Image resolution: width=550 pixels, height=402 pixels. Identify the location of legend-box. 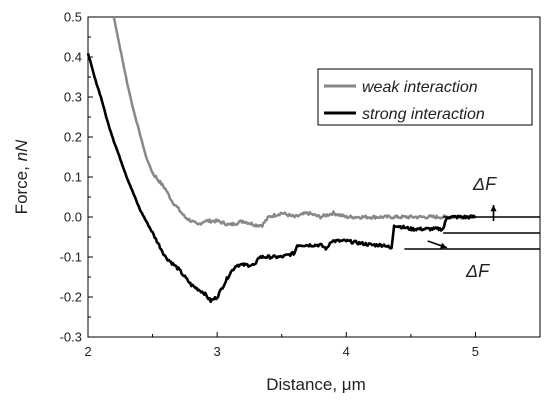
(425, 97).